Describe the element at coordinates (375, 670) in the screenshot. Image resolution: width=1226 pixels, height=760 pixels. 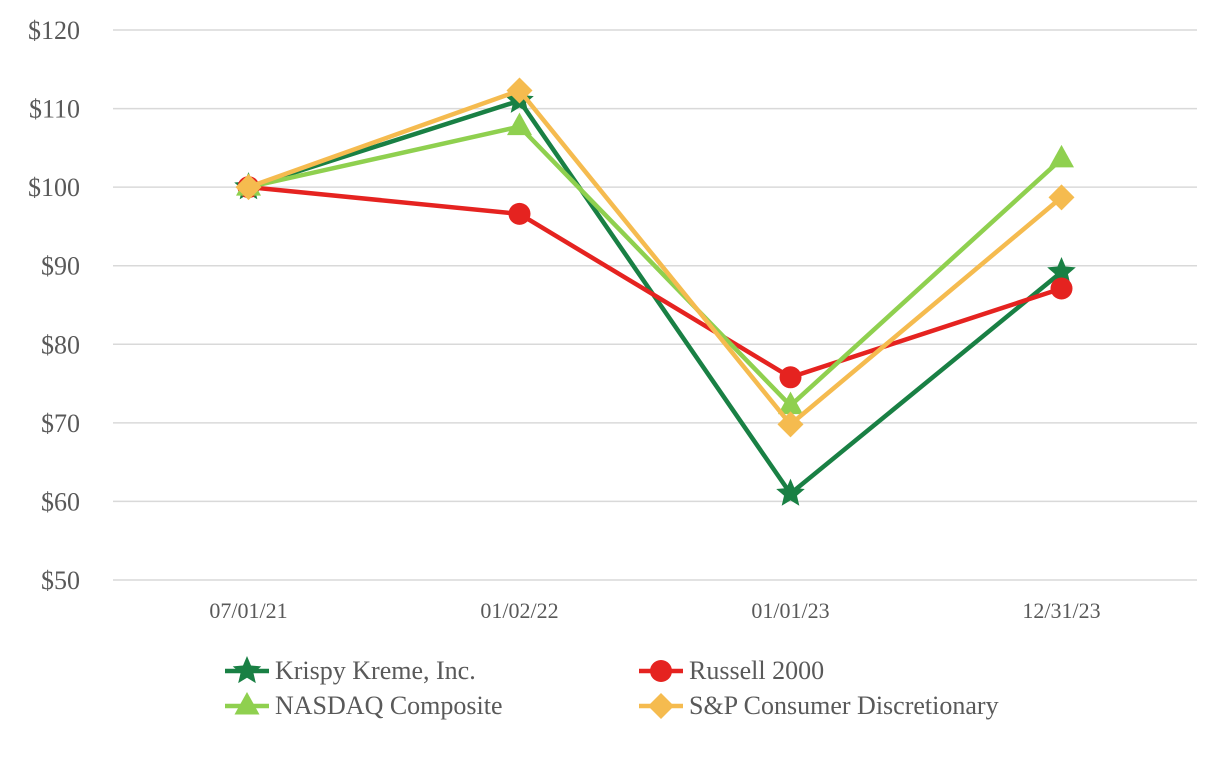
I see `legend-label: Krispy Kreme, Inc.` at that location.